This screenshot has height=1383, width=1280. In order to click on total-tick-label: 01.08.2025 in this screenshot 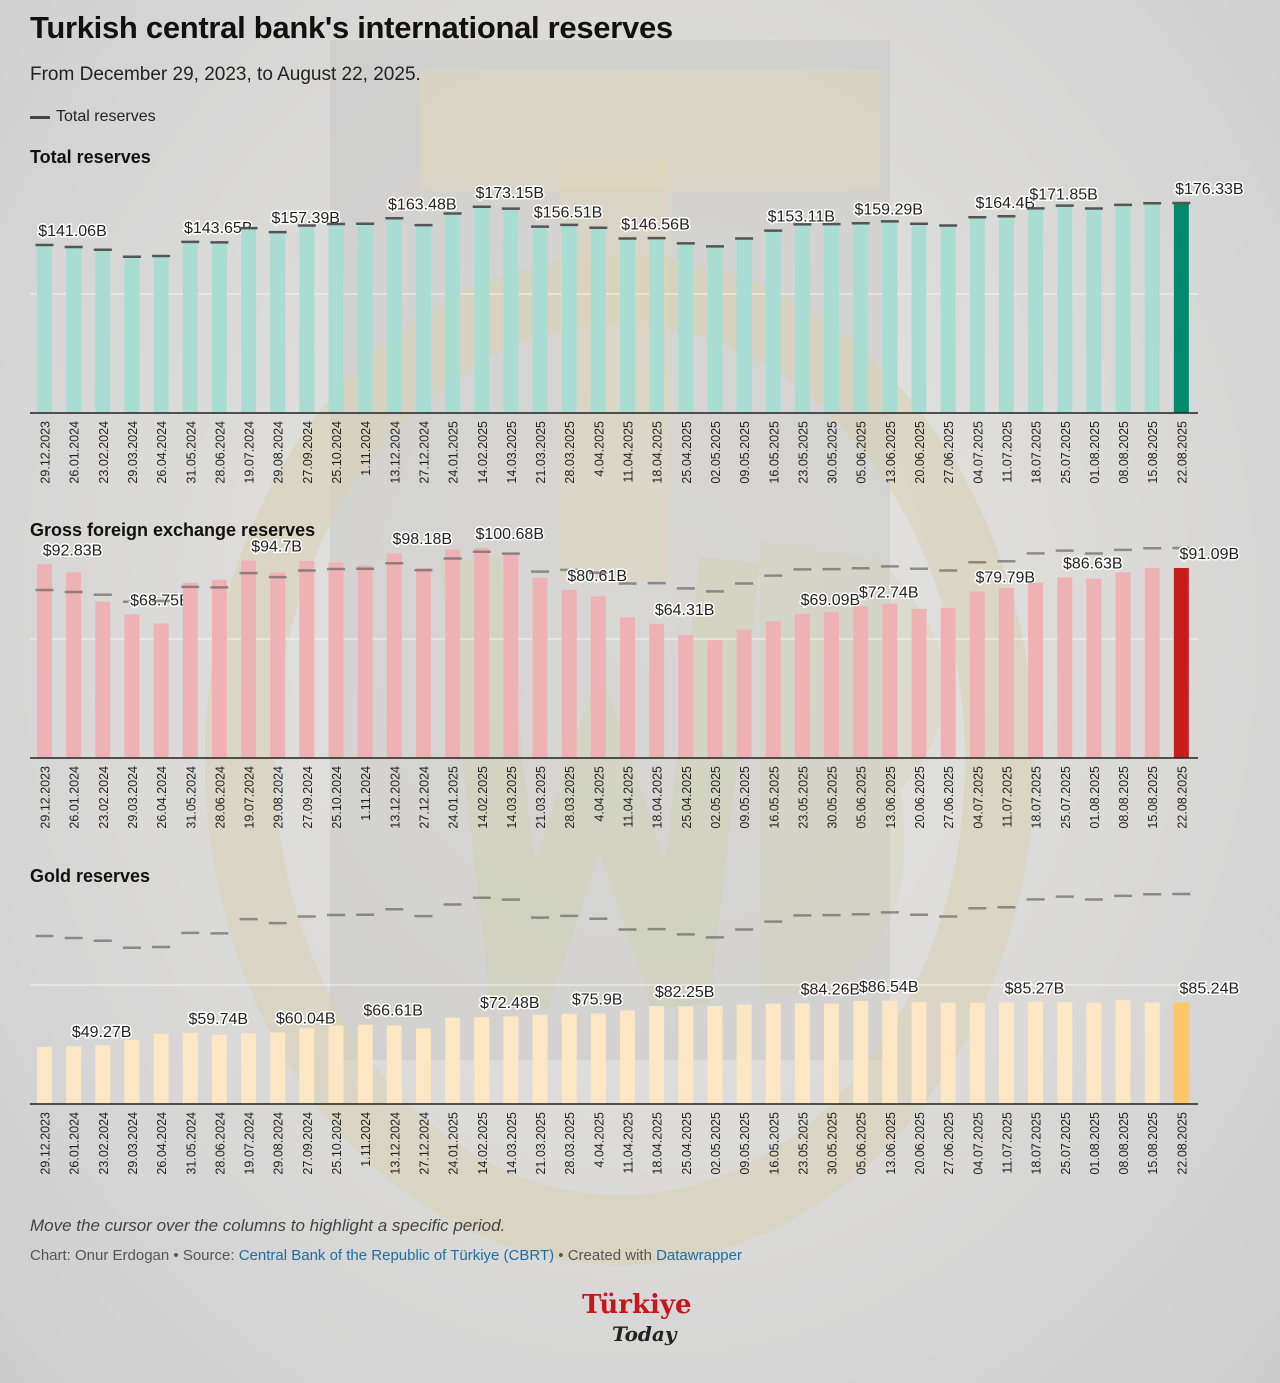, I will do `click(1095, 452)`.